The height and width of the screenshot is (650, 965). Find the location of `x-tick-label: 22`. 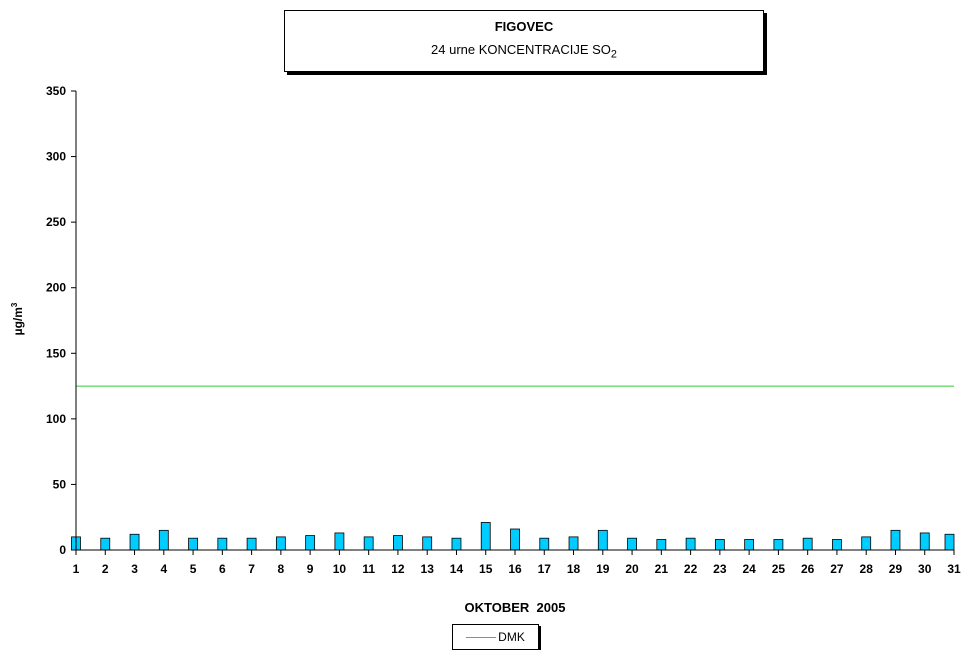

x-tick-label: 22 is located at coordinates (691, 569).